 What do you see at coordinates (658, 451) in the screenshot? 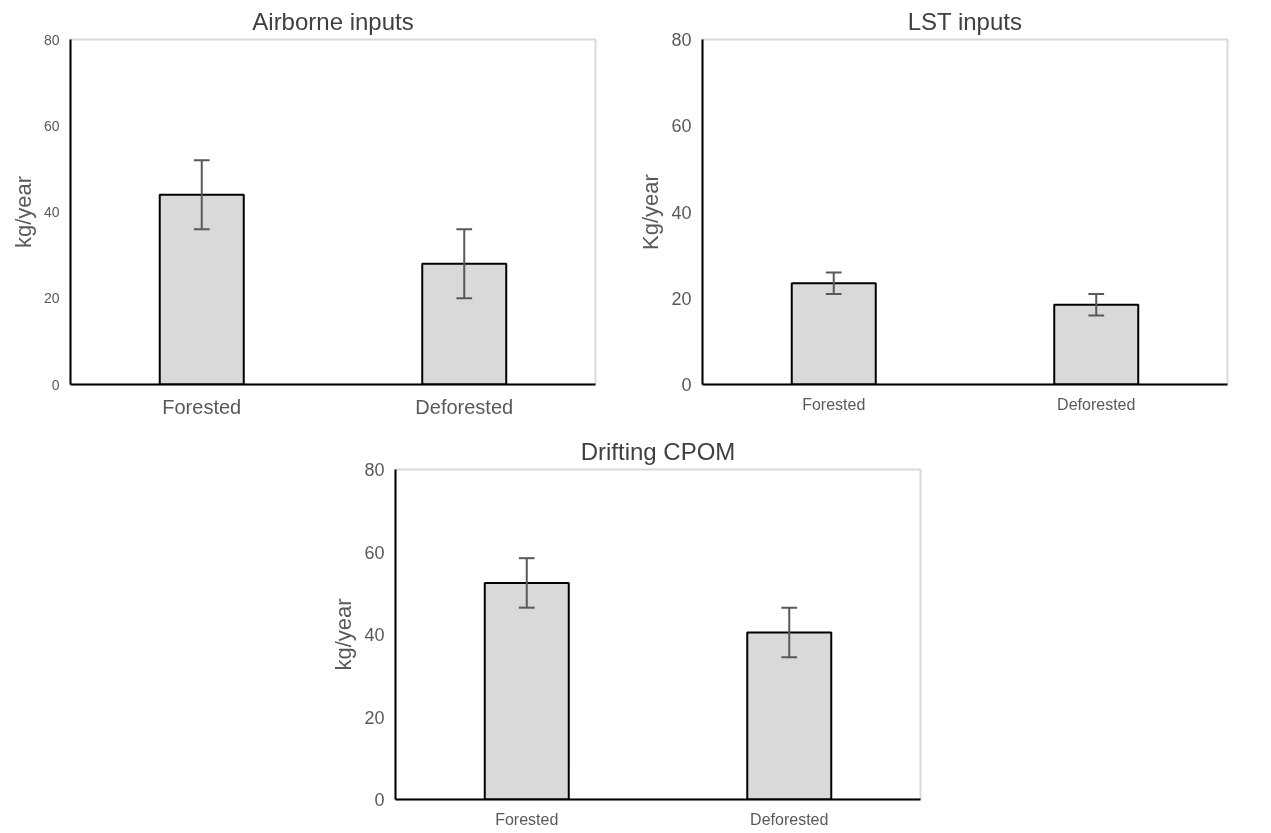
I see `chart-title: Drifting CPOM` at bounding box center [658, 451].